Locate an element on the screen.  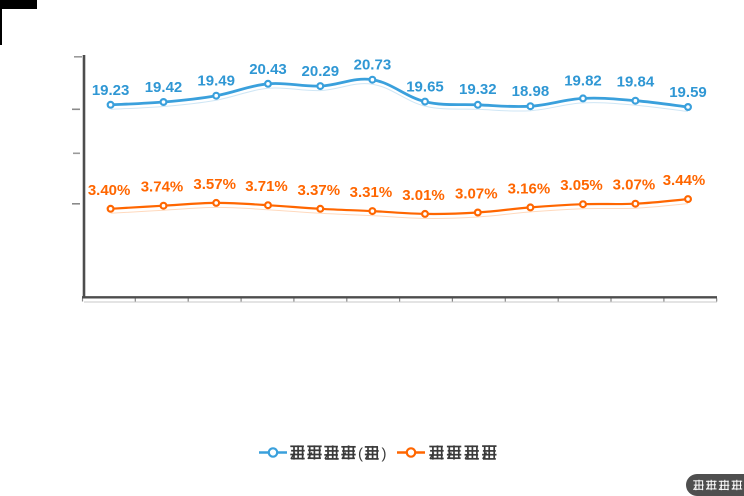
svg-text: 19.82 is located at coordinates (583, 80).